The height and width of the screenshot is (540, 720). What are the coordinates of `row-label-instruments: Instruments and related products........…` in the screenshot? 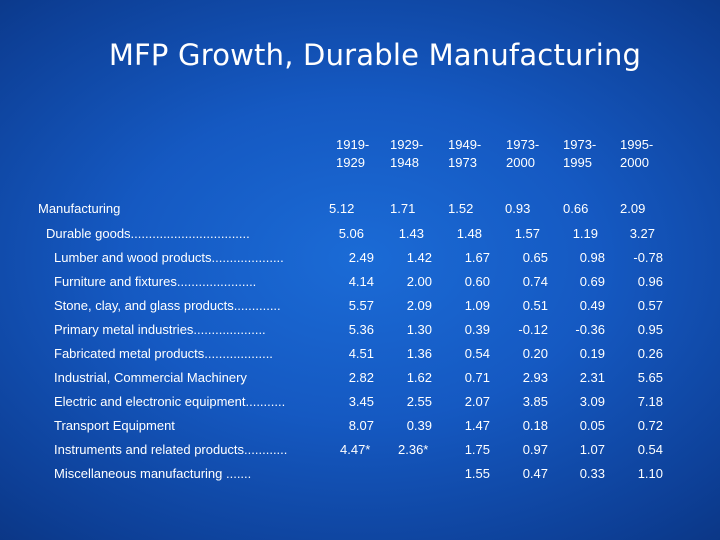 It's located at (171, 449).